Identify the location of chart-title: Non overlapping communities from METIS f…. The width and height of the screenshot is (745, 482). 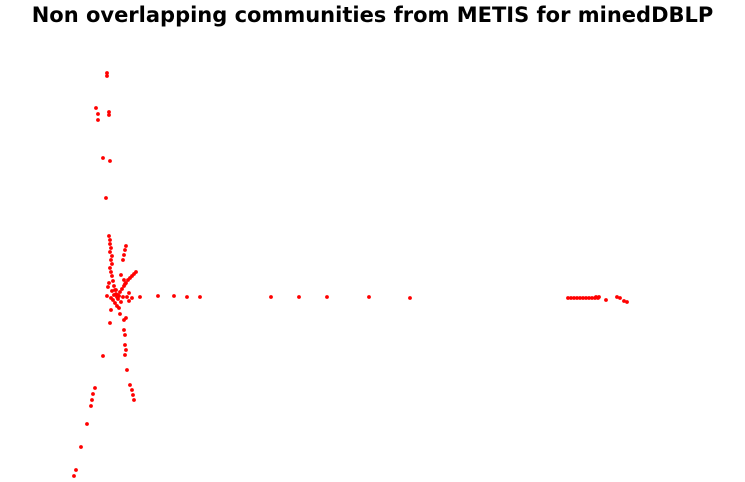
(372, 15).